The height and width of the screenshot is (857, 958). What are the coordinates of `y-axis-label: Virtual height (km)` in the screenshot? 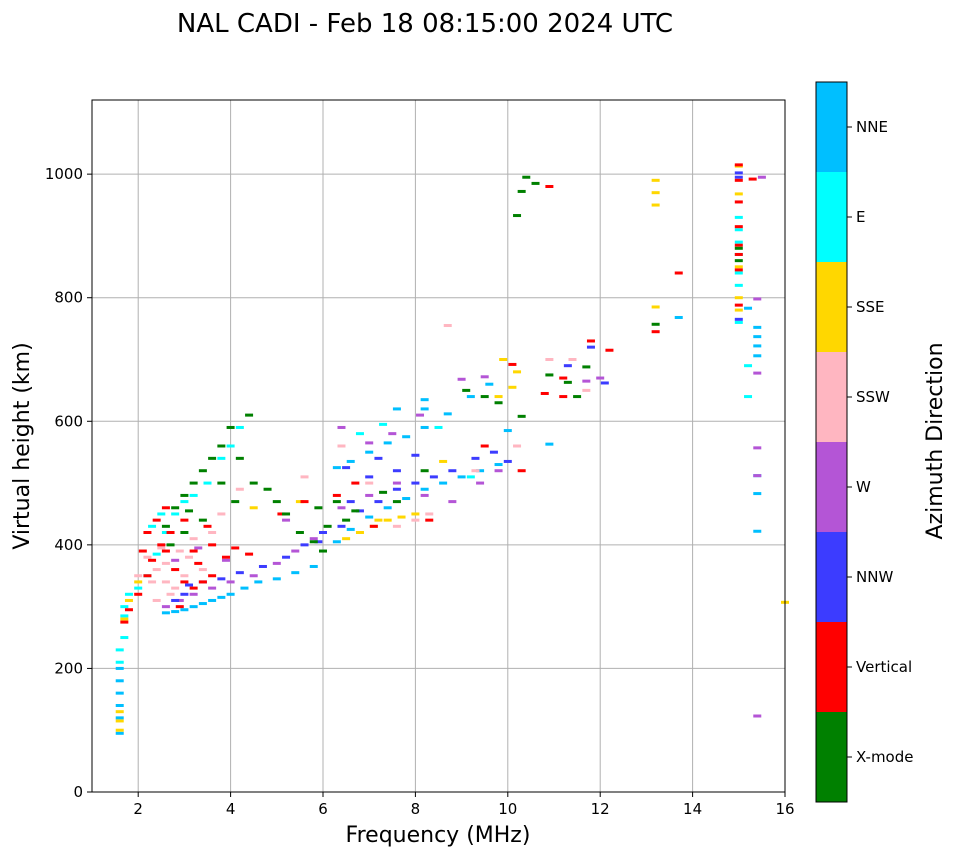 It's located at (22, 445).